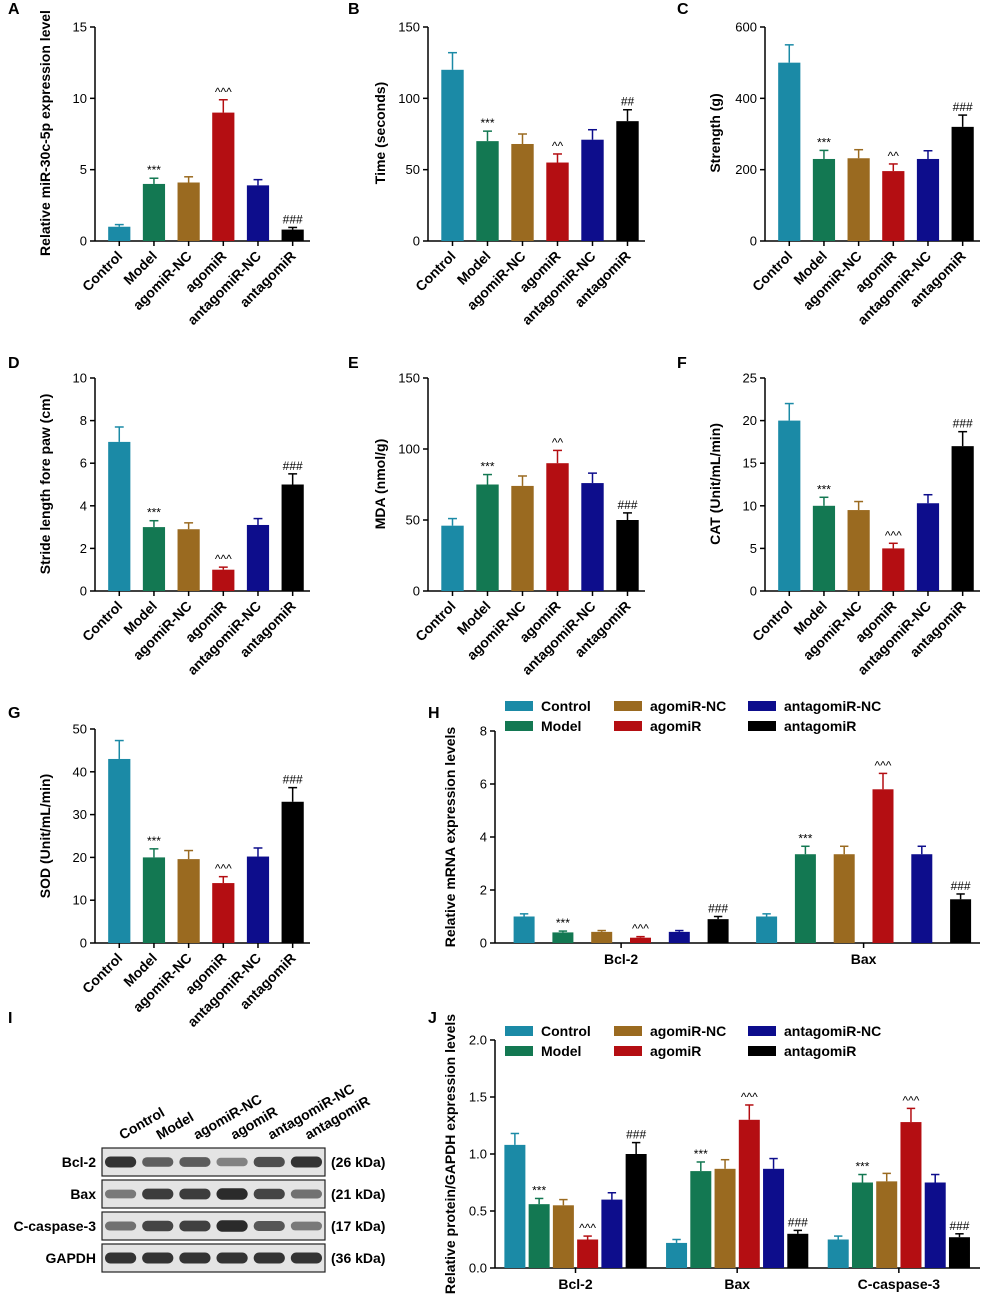 This screenshot has width=988, height=1300. Describe the element at coordinates (14, 9) in the screenshot. I see `panel-letter: A` at that location.